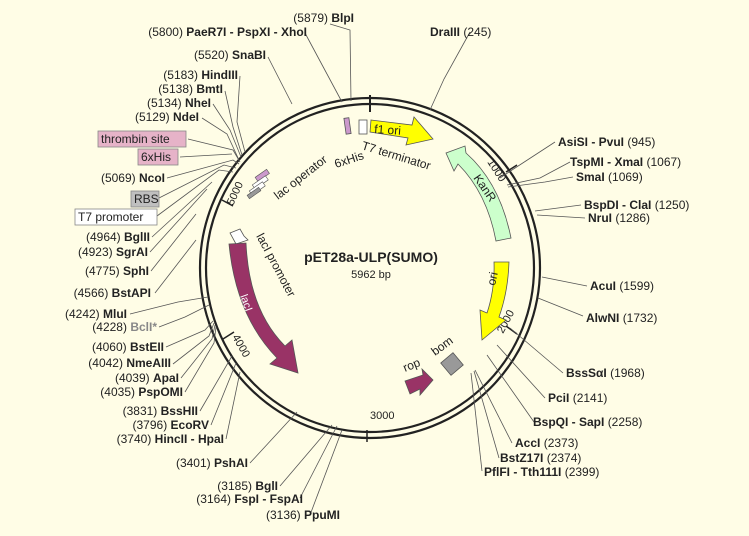  What do you see at coordinates (245, 303) in the screenshot?
I see `feature-label-laci: lacI` at bounding box center [245, 303].